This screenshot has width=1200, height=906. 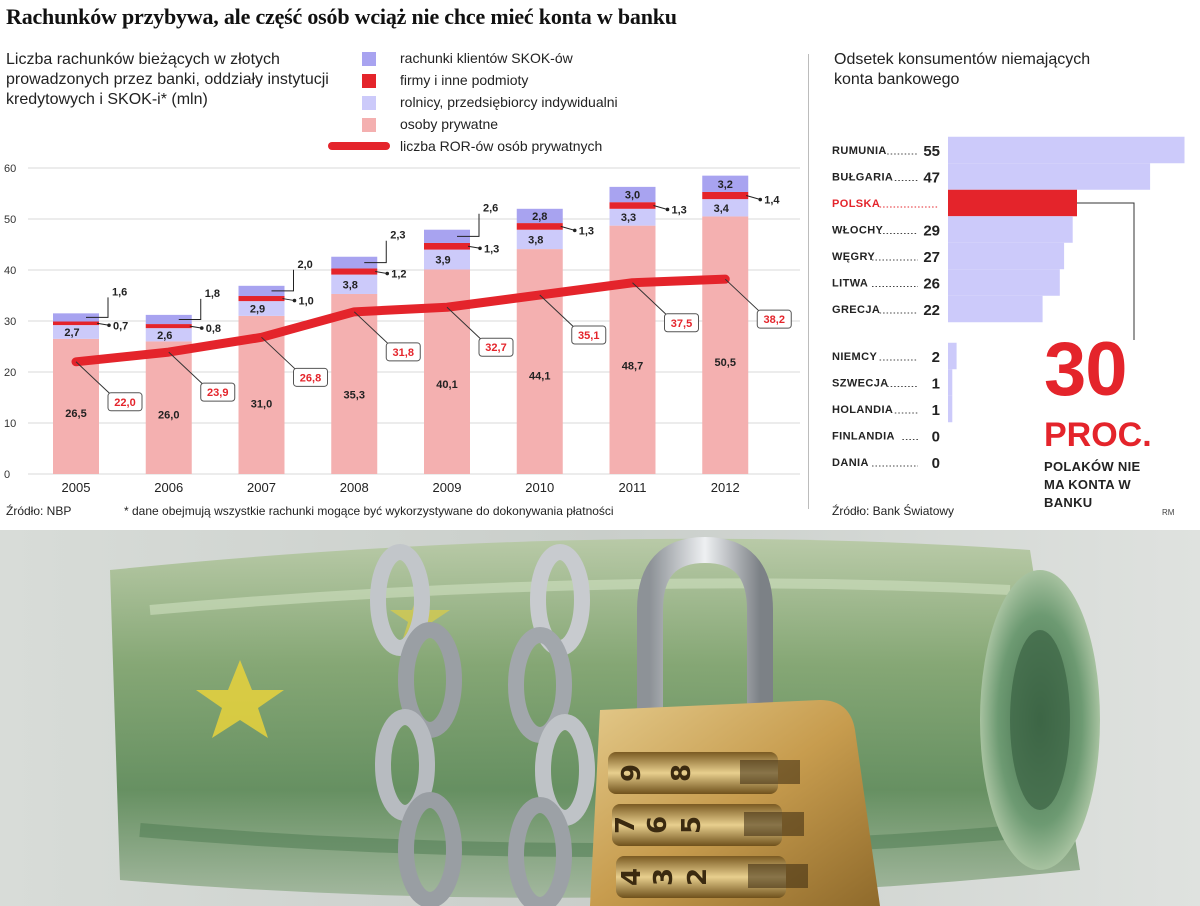 I want to click on right-source: Źródło: Bank Światowy, so click(x=893, y=511).